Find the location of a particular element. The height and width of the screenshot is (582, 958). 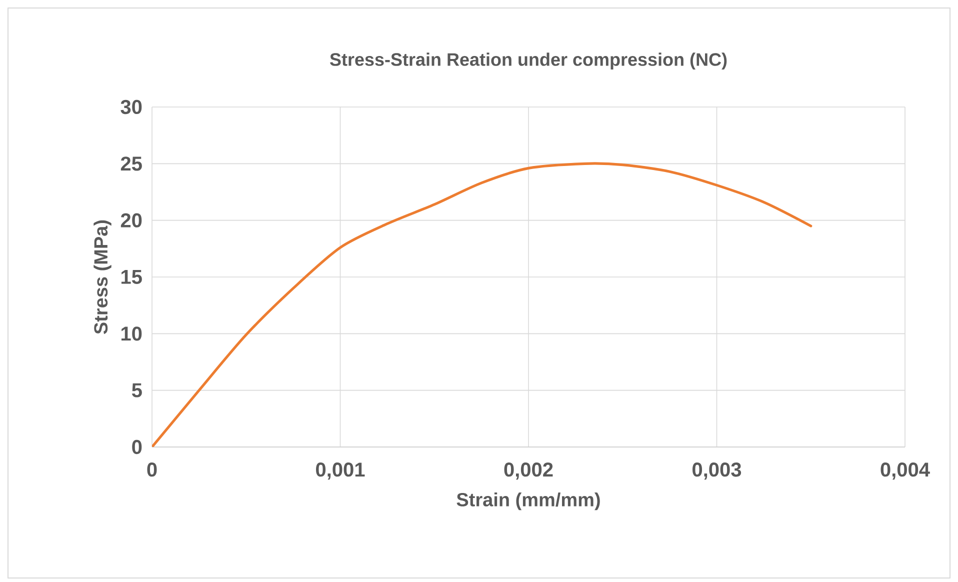

x-tick-label: 0,003 is located at coordinates (717, 471).